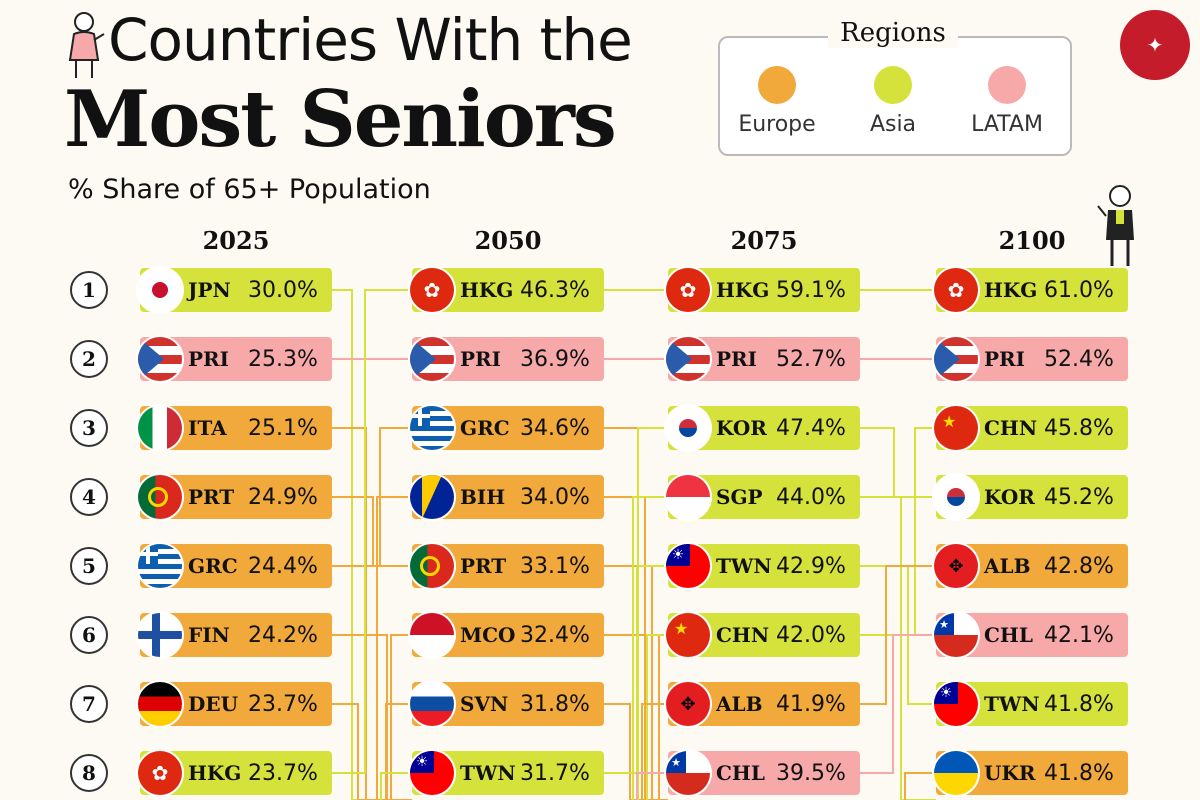 Image resolution: width=1200 pixels, height=800 pixels. I want to click on bar-2100-alb: ✥ ALB 42.8%, so click(1031, 566).